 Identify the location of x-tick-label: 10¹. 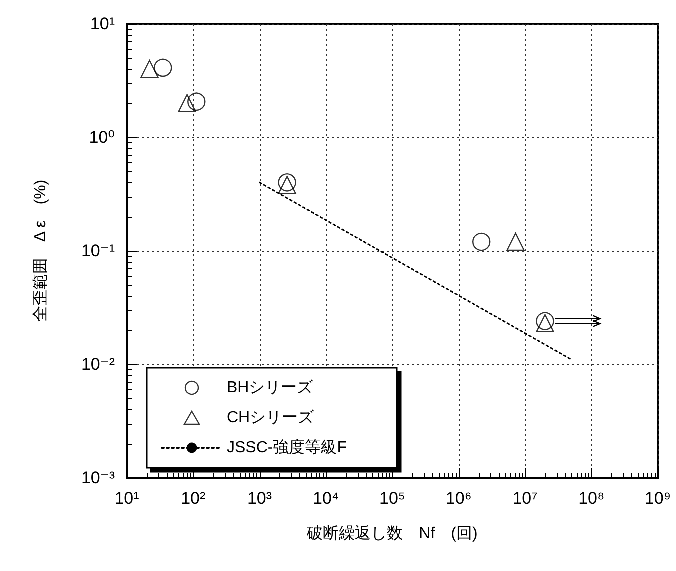
(127, 498).